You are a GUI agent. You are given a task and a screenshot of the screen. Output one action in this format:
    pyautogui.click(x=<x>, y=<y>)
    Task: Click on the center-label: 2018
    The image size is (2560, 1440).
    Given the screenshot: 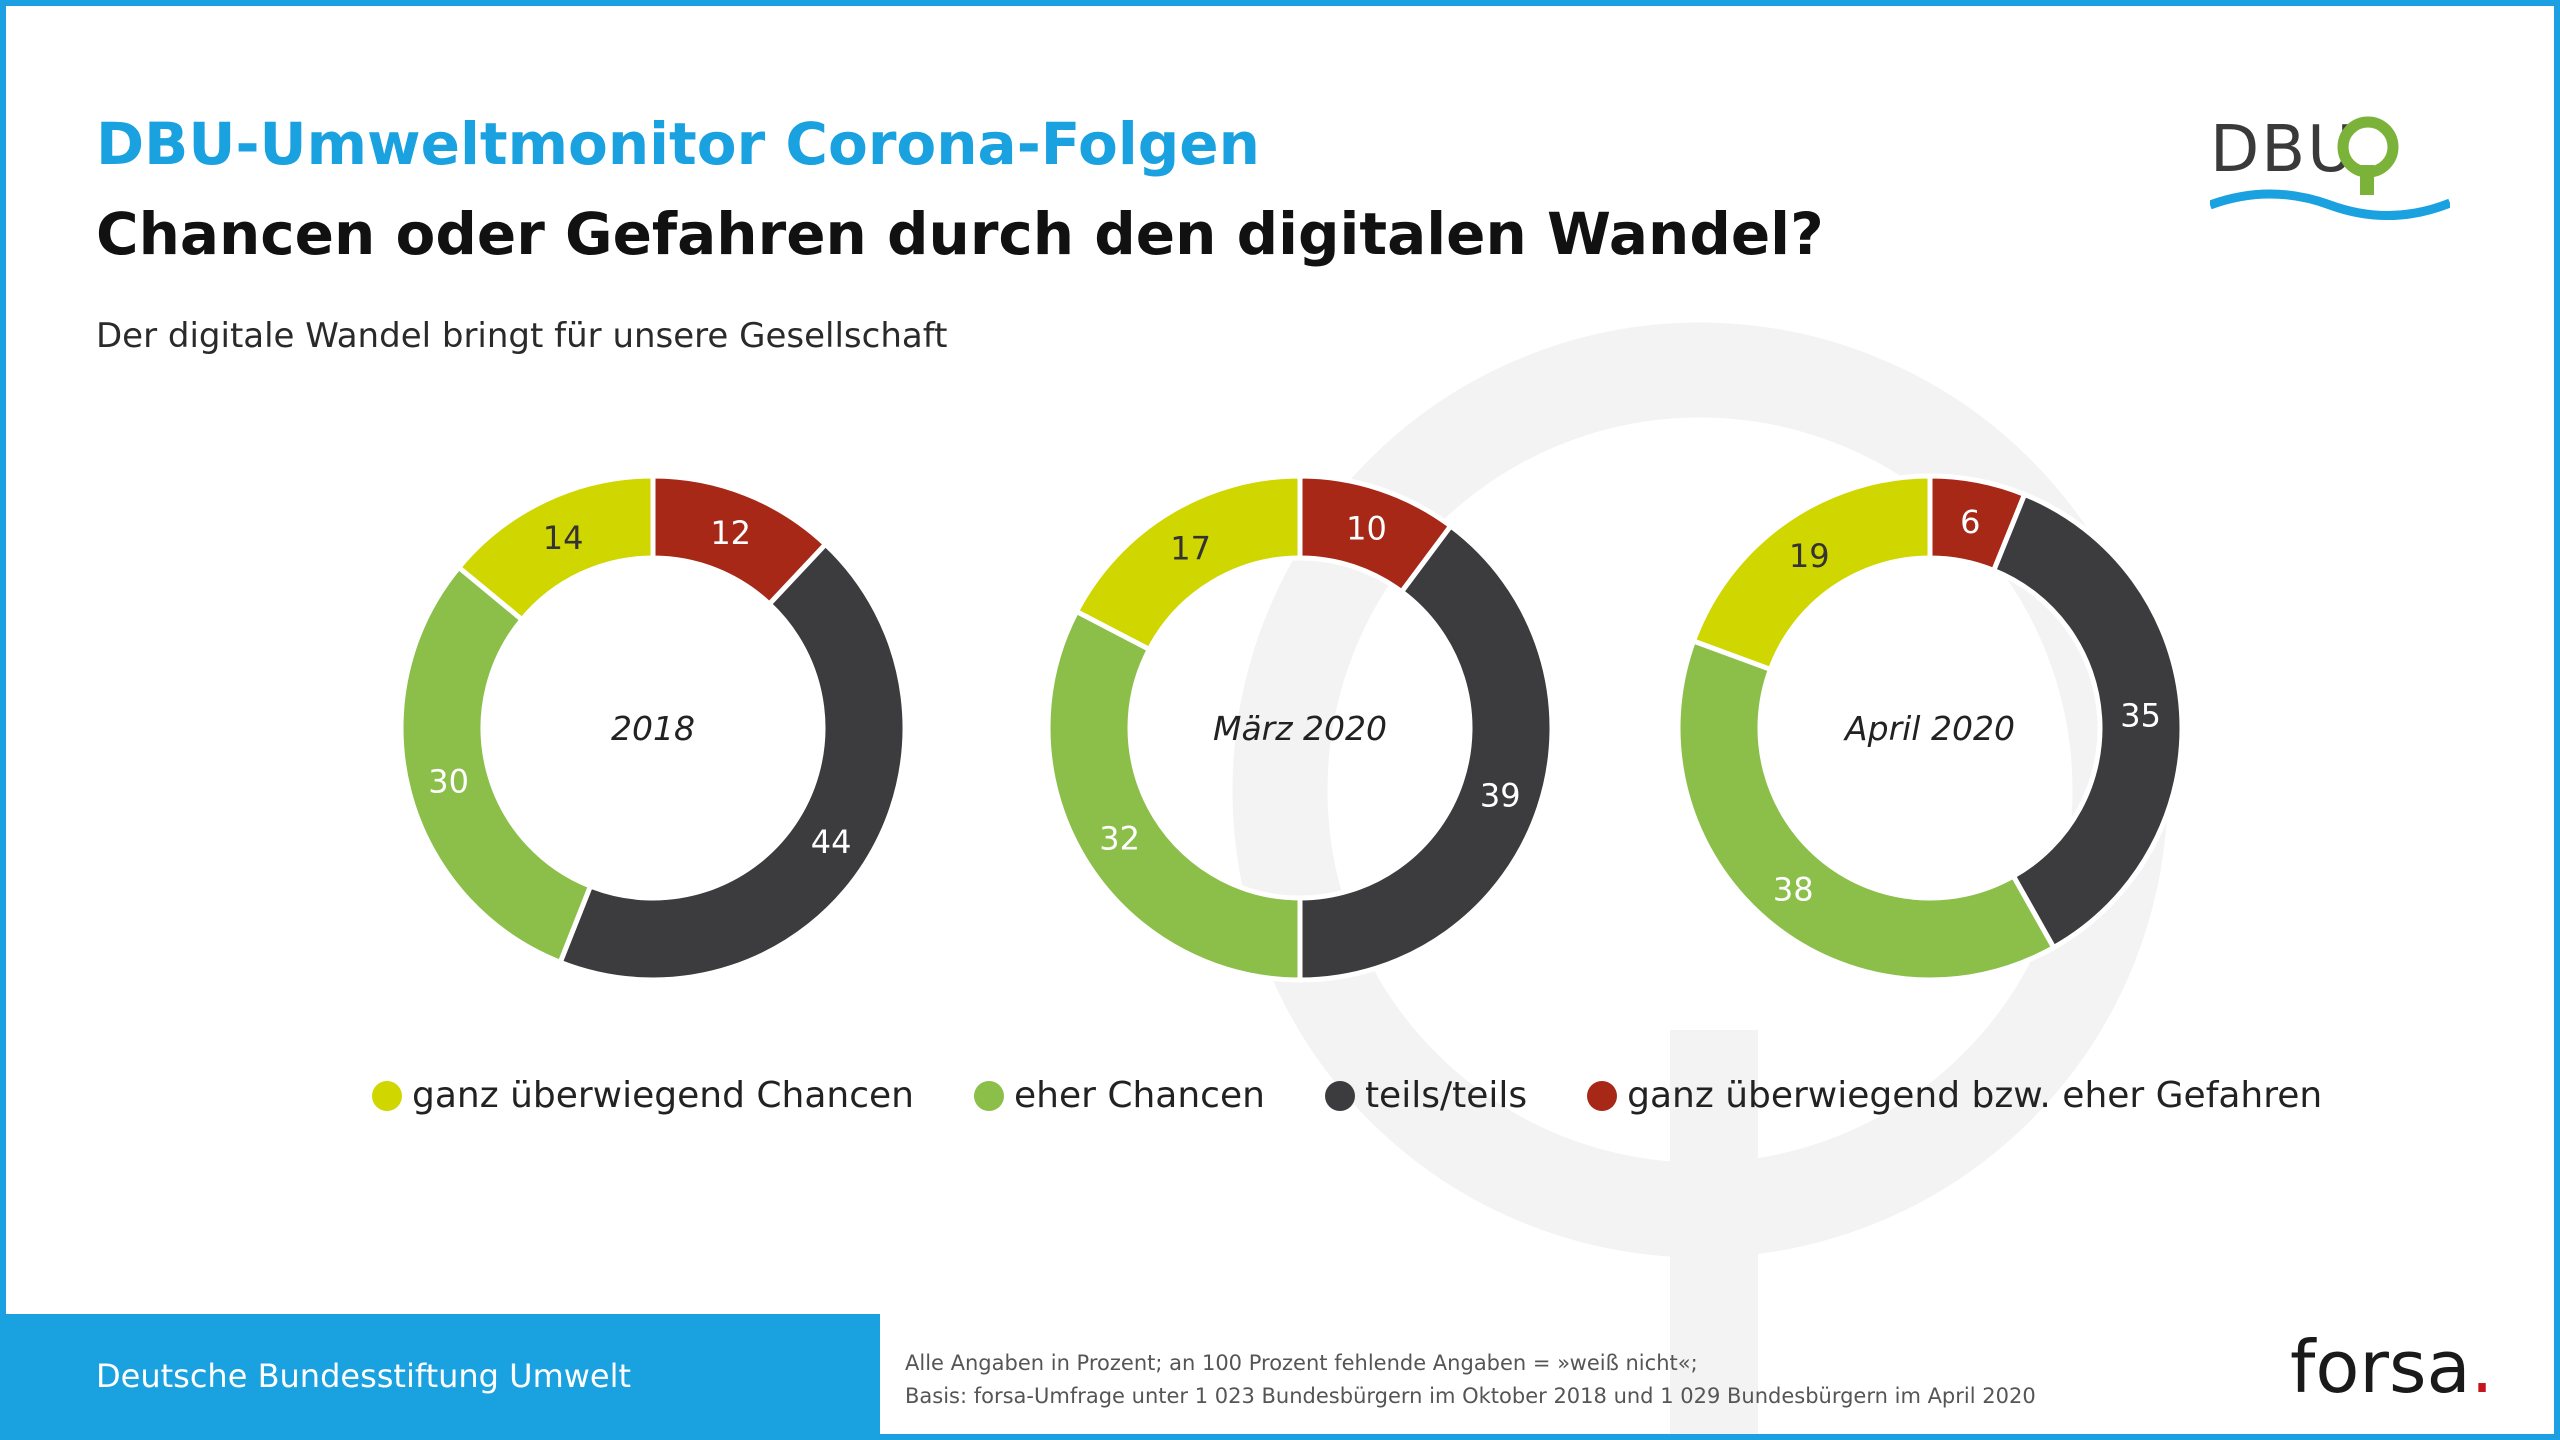 What is the action you would take?
    pyautogui.click(x=653, y=728)
    